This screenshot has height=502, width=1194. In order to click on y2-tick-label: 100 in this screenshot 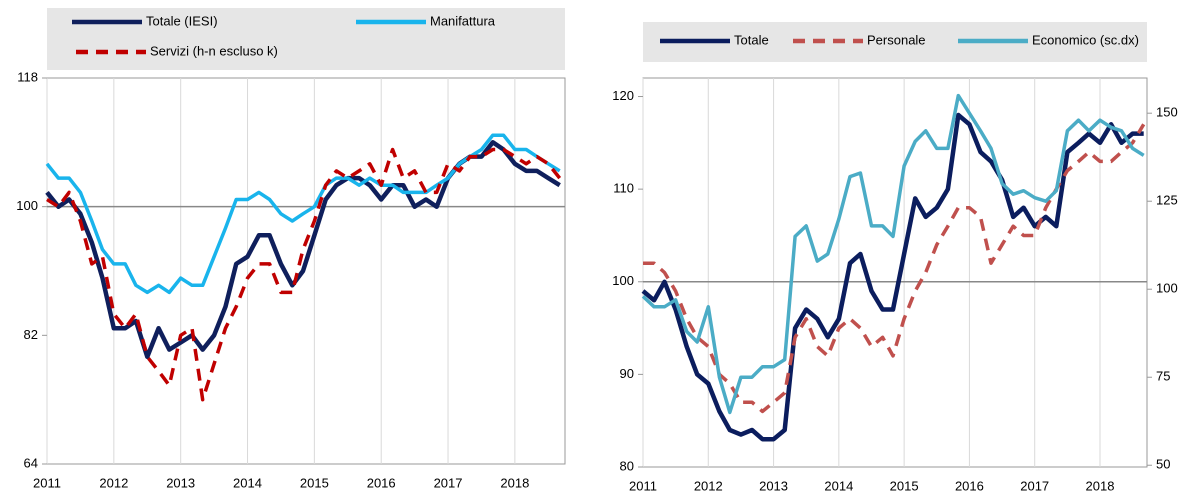, I will do `click(1167, 288)`.